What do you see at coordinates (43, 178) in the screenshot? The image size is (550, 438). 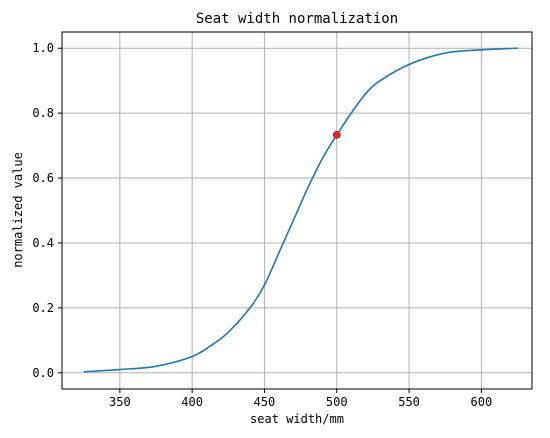 I see `y-tick-label: 0.6` at bounding box center [43, 178].